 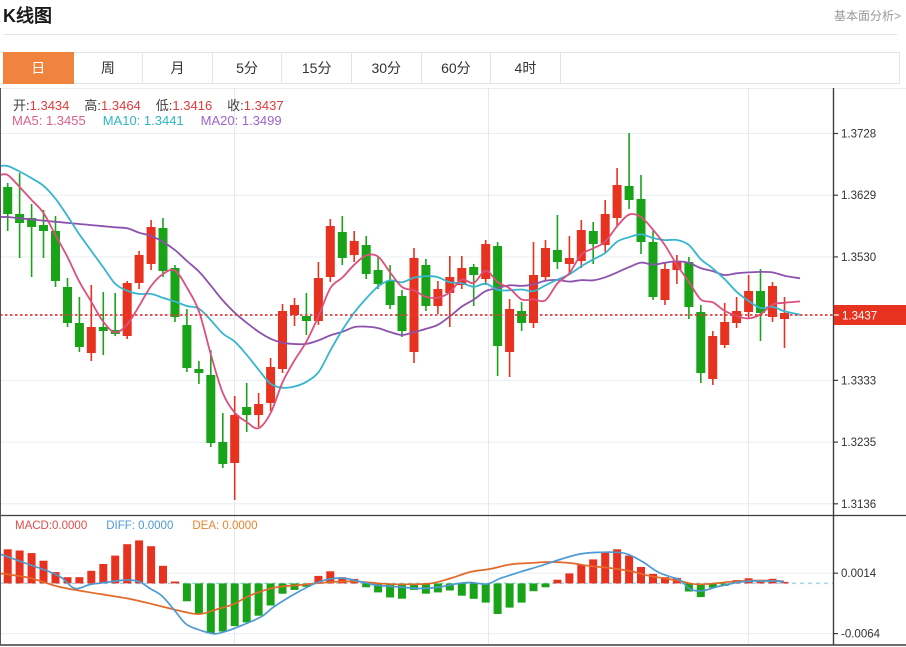 I want to click on svg-text: -0.0064, so click(x=861, y=635).